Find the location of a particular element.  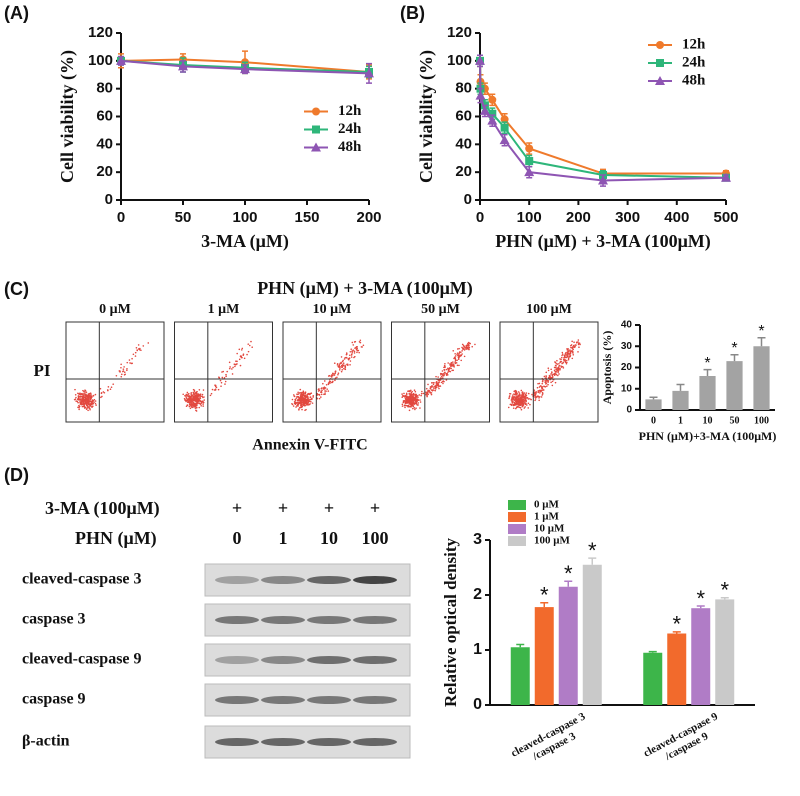

y-tick-label: 3 is located at coordinates (477, 539).